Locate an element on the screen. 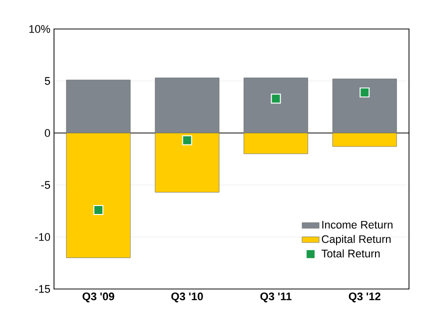  legend-label: Total Return is located at coordinates (351, 253).